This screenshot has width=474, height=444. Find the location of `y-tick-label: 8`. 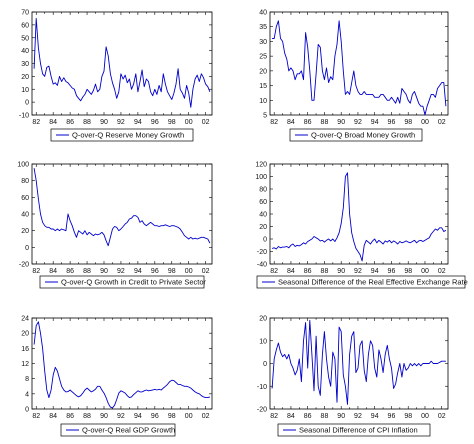

y-tick-label: 8 is located at coordinates (27, 379).